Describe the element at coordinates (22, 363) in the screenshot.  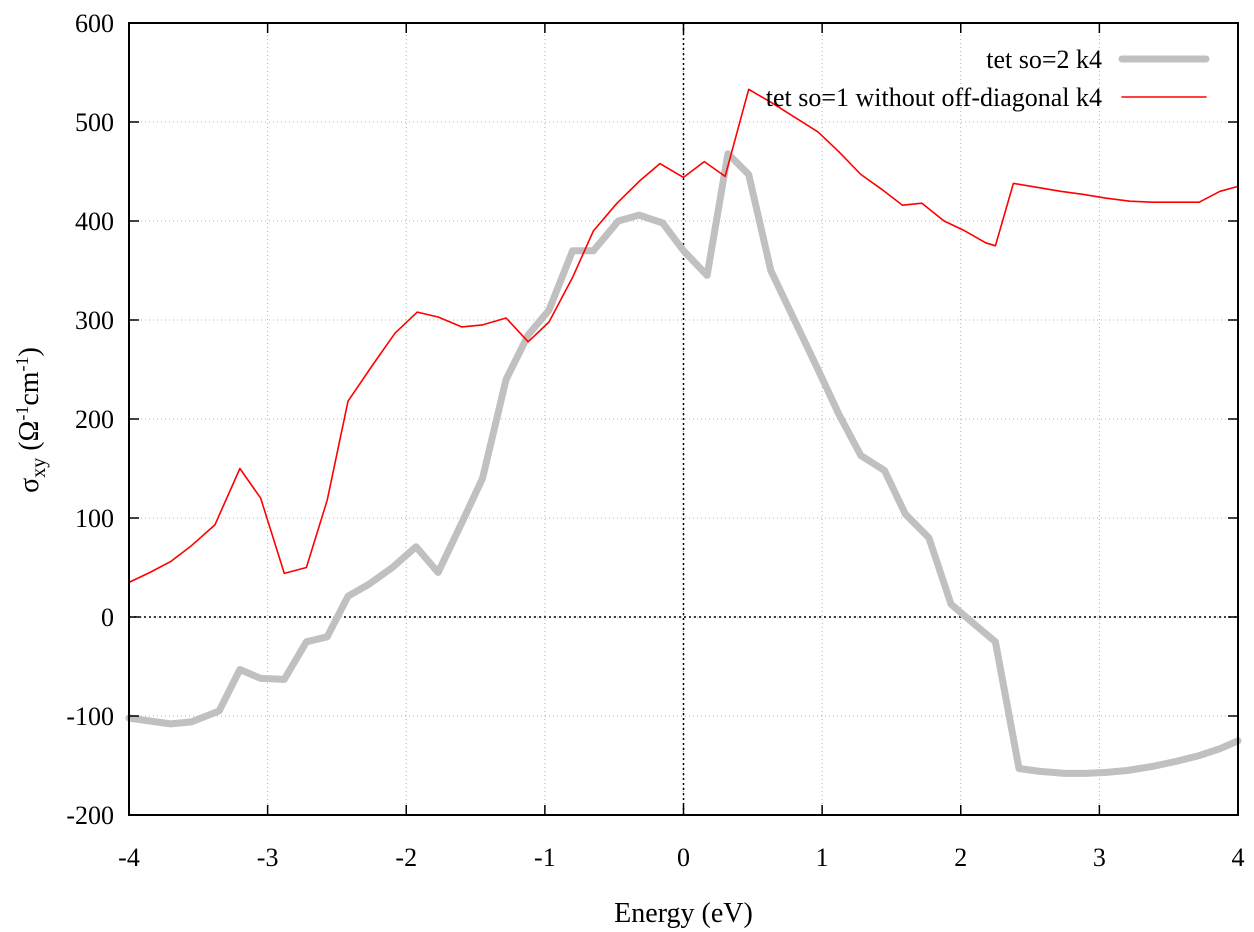
I see `y-axis-unit-exponent-2: -1` at that location.